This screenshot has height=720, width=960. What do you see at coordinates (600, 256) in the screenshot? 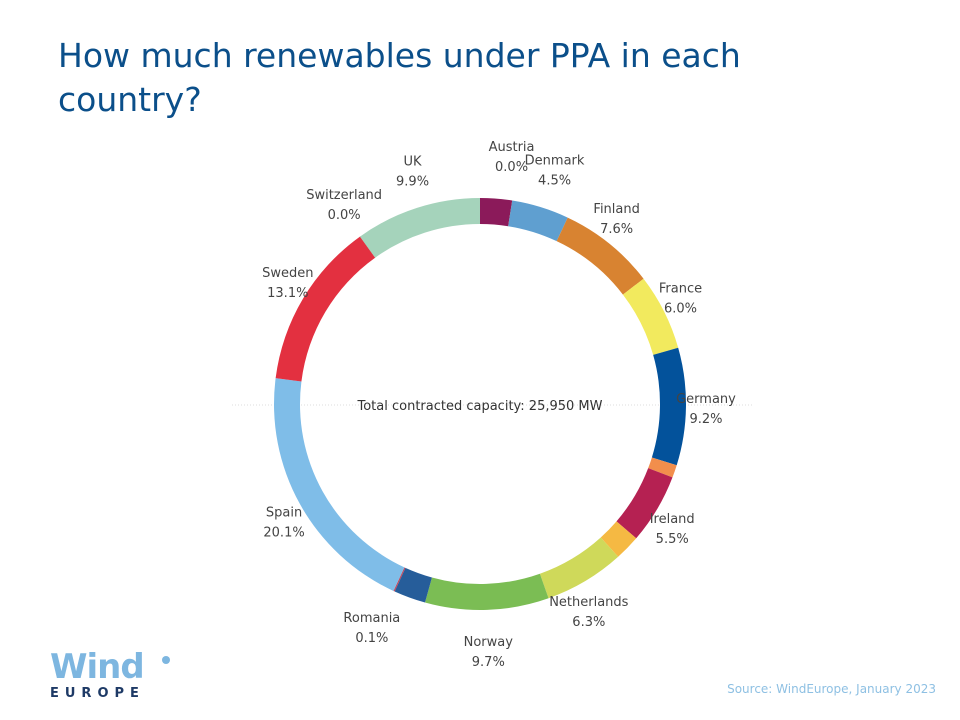
I see `slice-finland` at bounding box center [600, 256].